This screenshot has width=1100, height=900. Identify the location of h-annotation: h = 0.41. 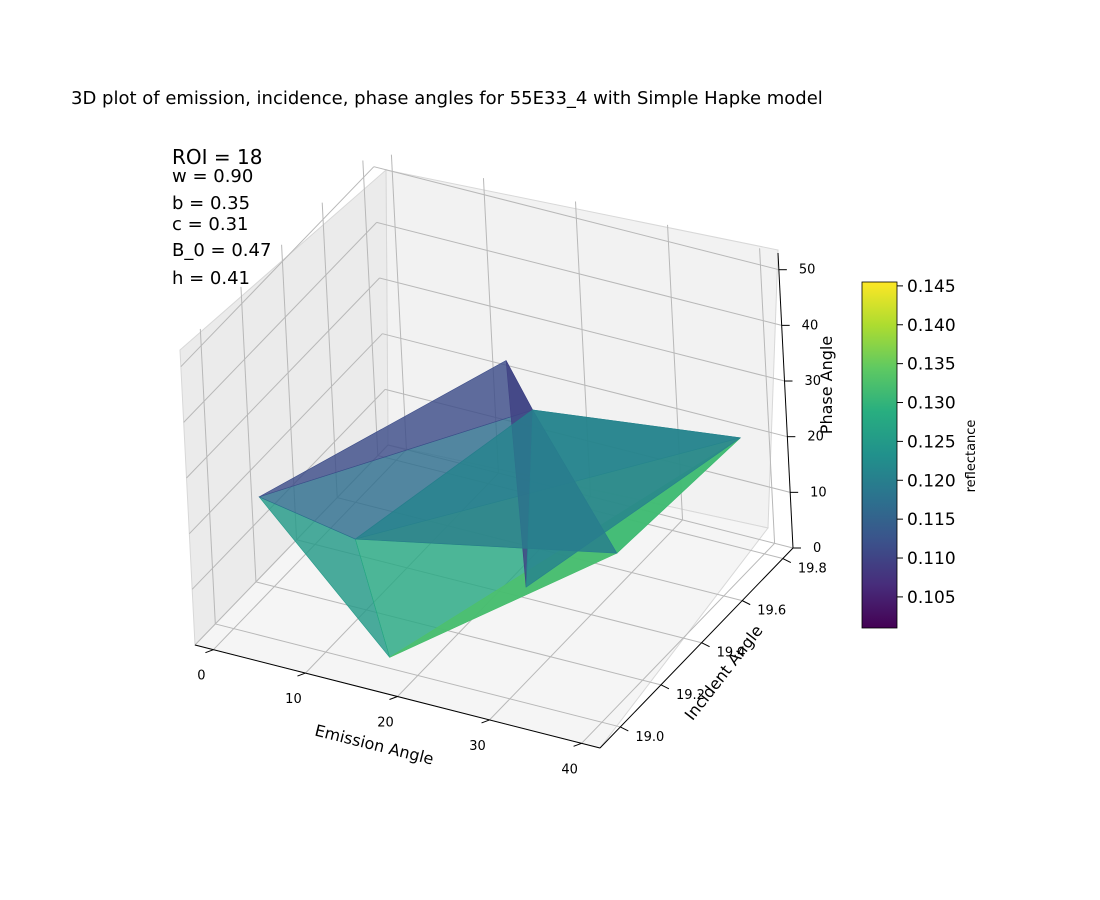
(211, 278).